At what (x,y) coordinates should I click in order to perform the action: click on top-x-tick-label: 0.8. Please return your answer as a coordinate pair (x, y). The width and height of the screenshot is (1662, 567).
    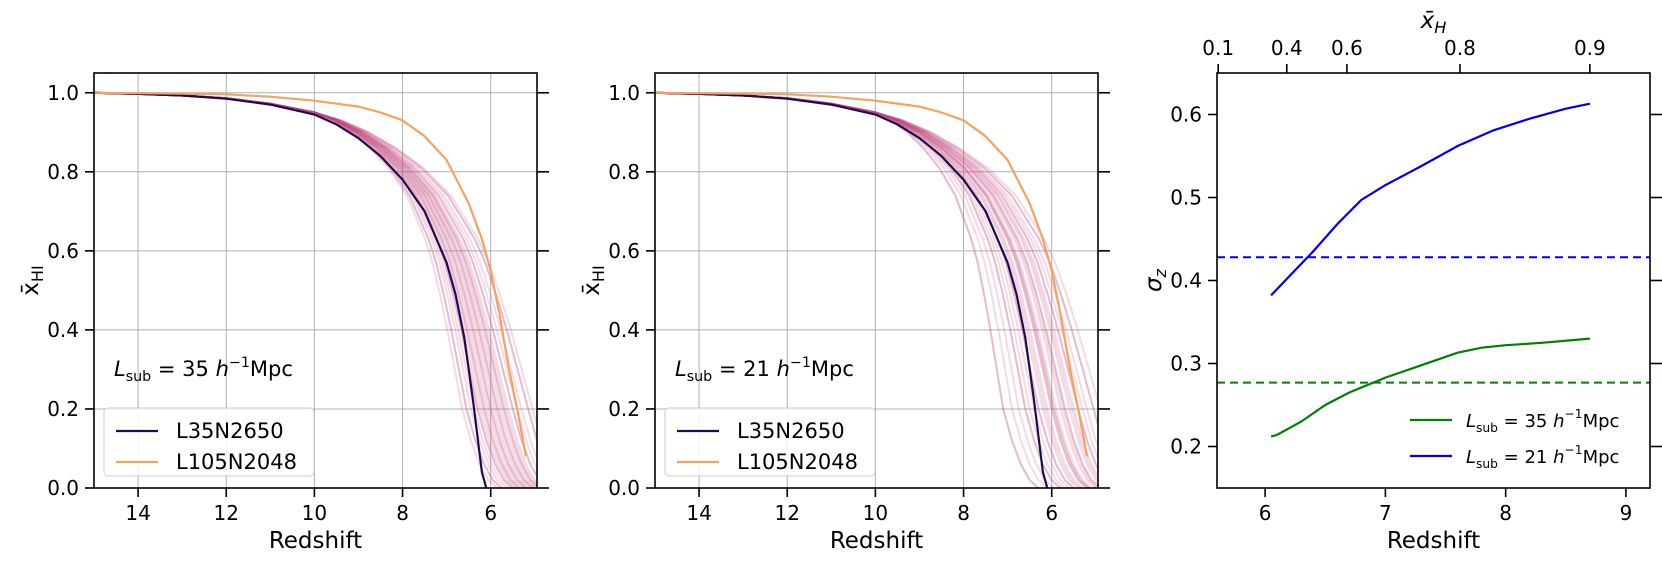
    Looking at the image, I should click on (1460, 48).